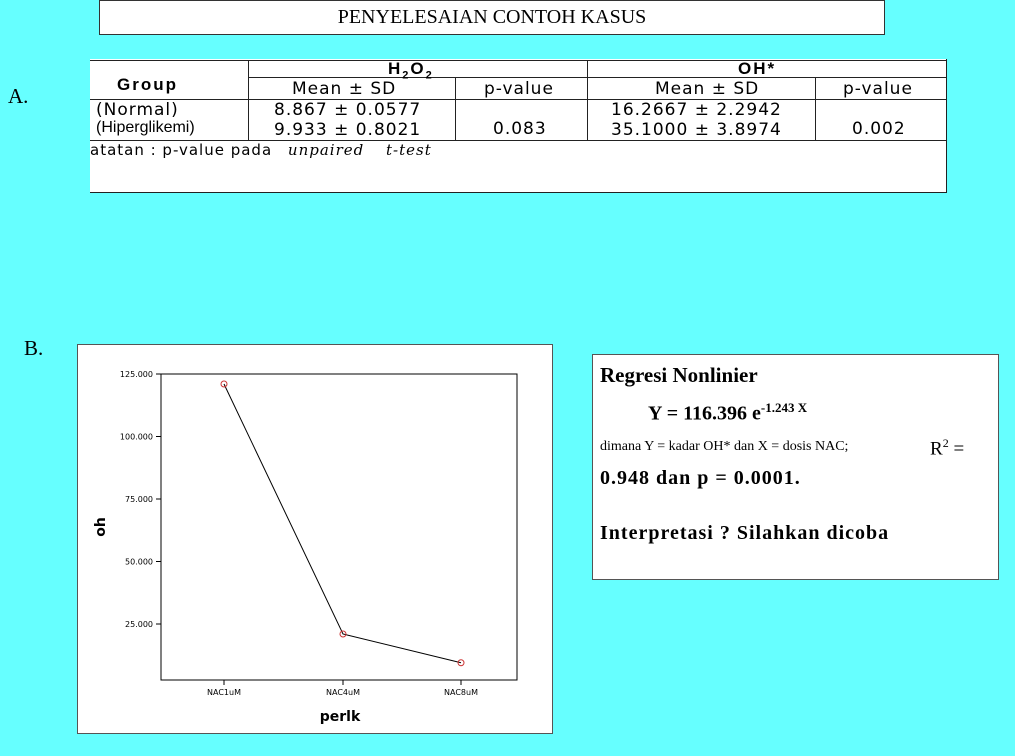 Image resolution: width=1015 pixels, height=756 pixels. I want to click on page-title: PENYELESAIAN CONTOH KASUS, so click(492, 17).